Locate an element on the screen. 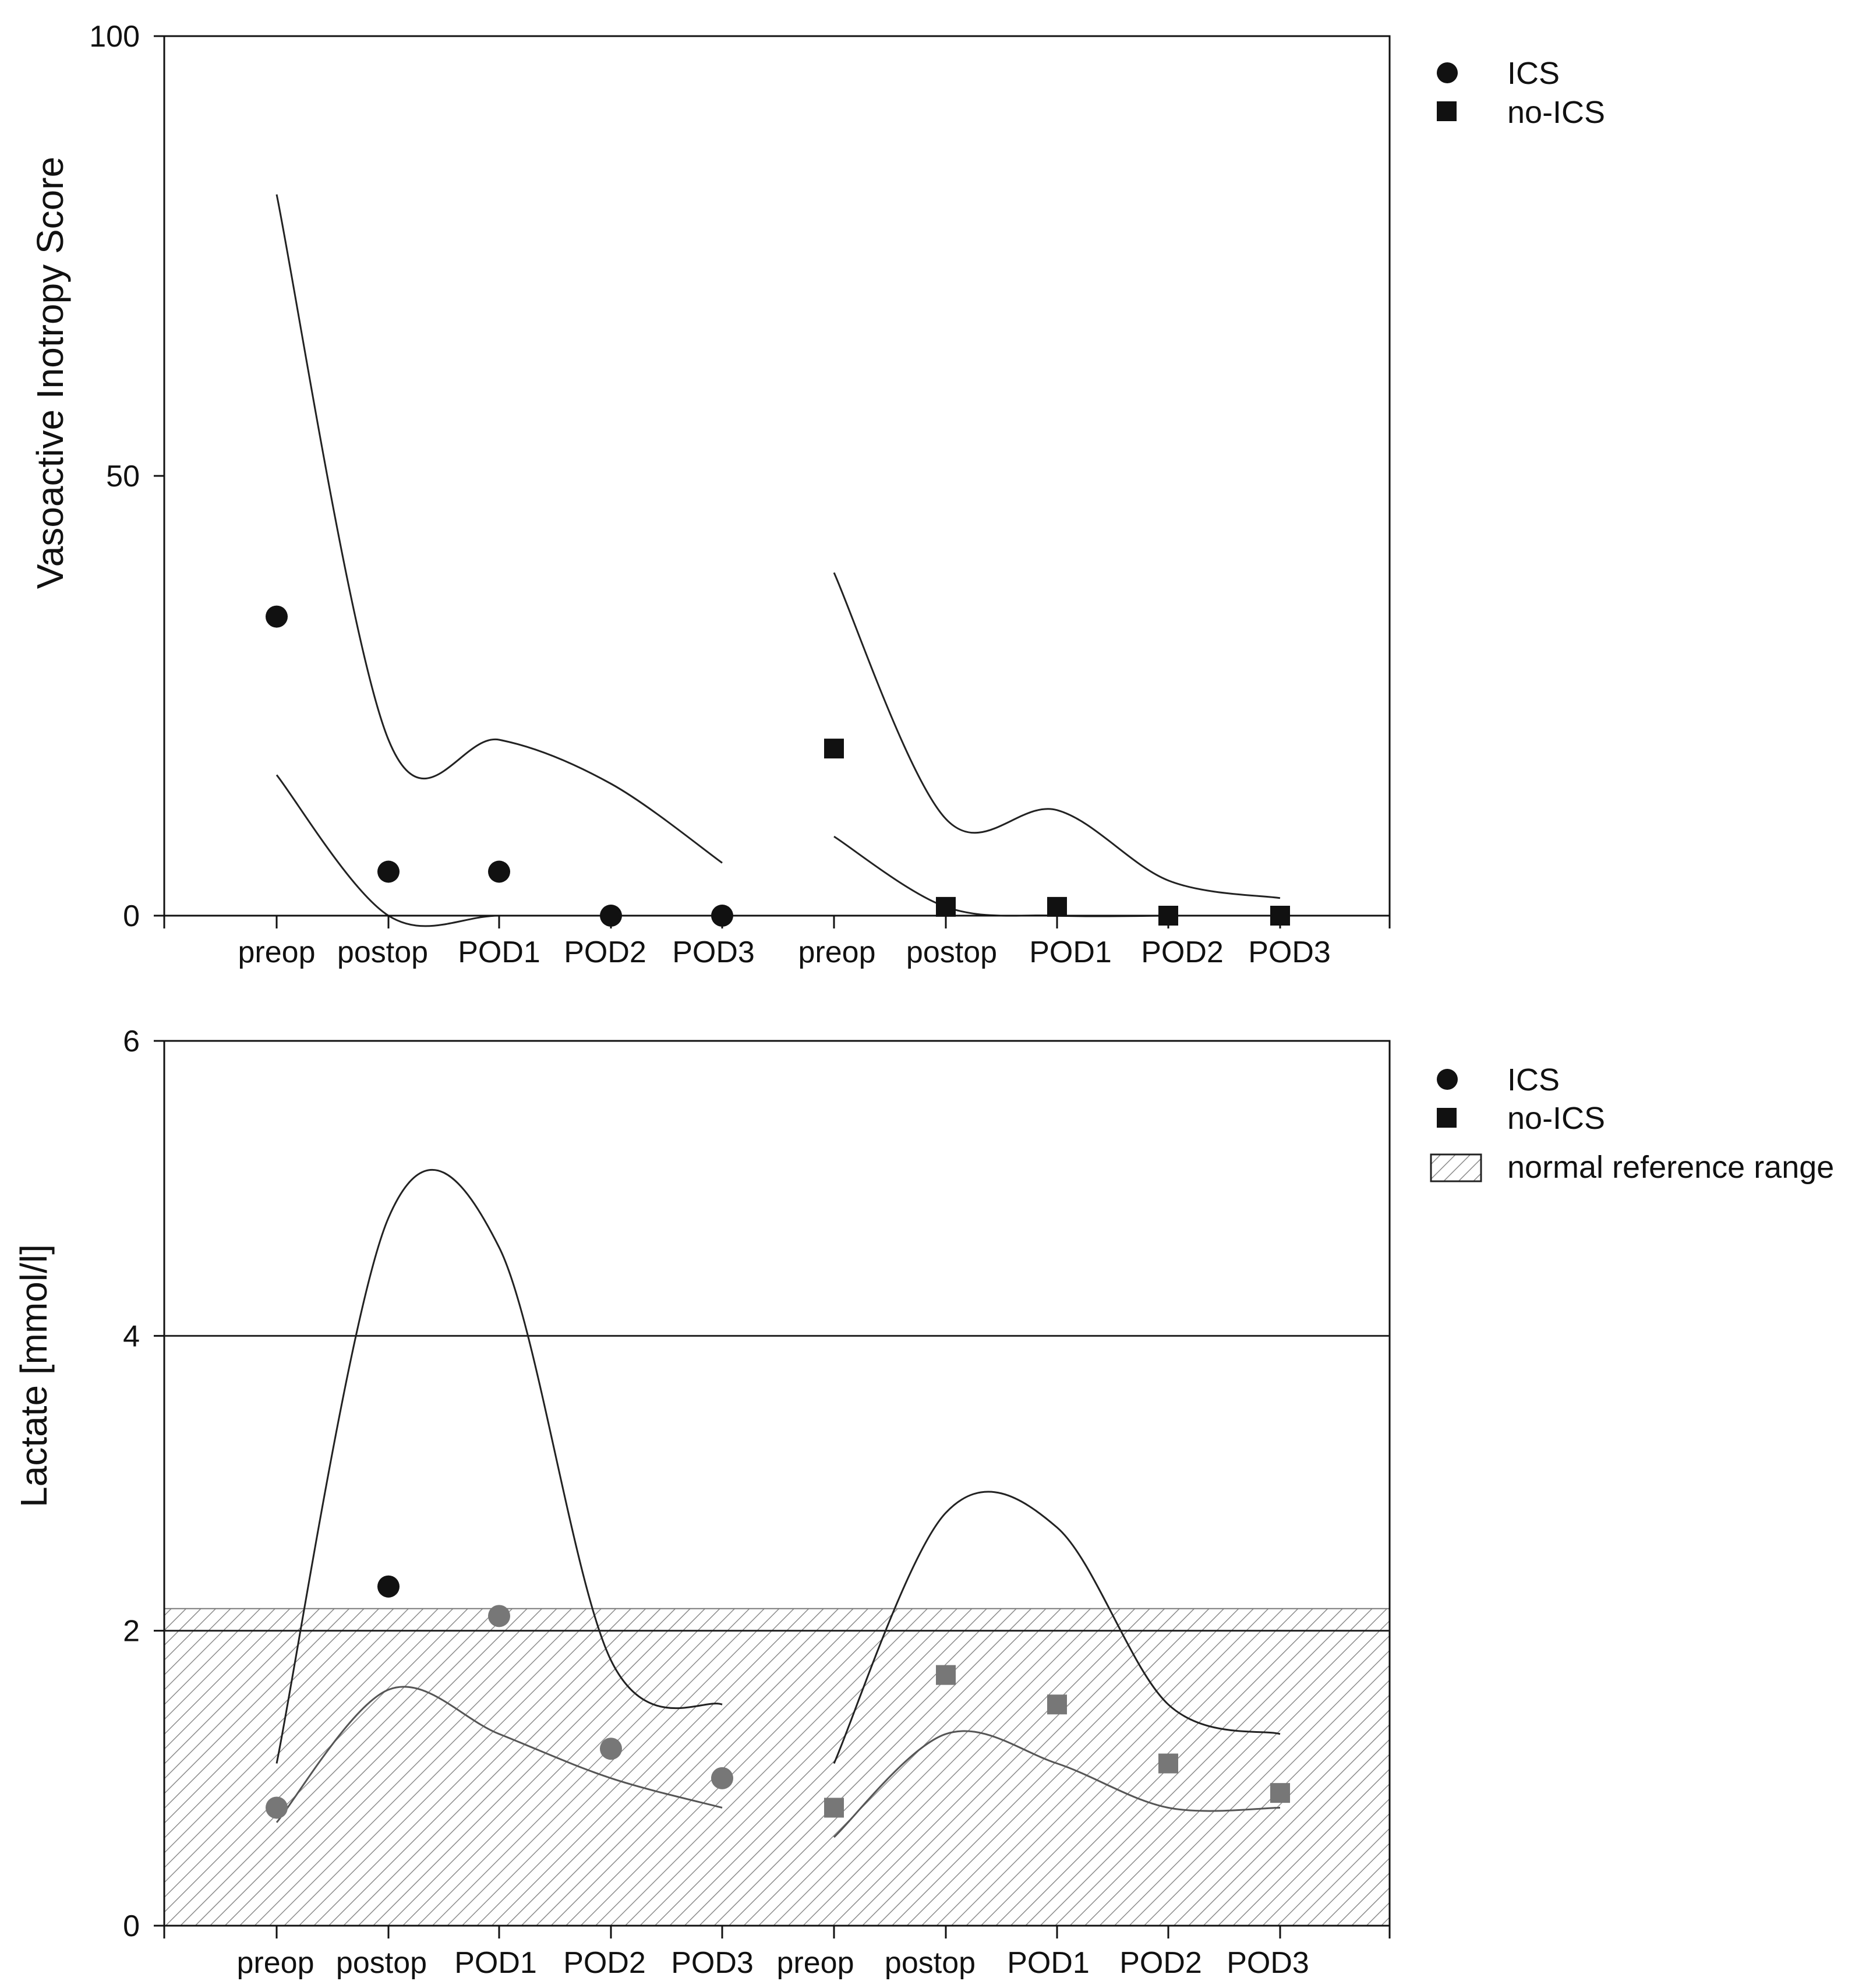 Image resolution: width=1873 pixels, height=1988 pixels. vis-legend: ICS no-ICS is located at coordinates (1521, 93).